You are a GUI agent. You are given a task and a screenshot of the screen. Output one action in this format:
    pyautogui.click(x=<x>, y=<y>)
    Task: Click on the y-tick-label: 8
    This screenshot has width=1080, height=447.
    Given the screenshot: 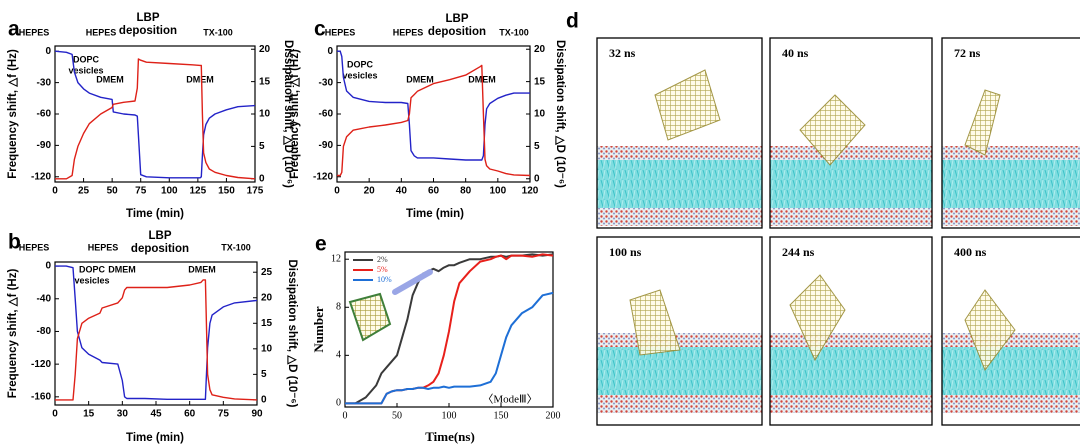 What is the action you would take?
    pyautogui.click(x=338, y=307)
    